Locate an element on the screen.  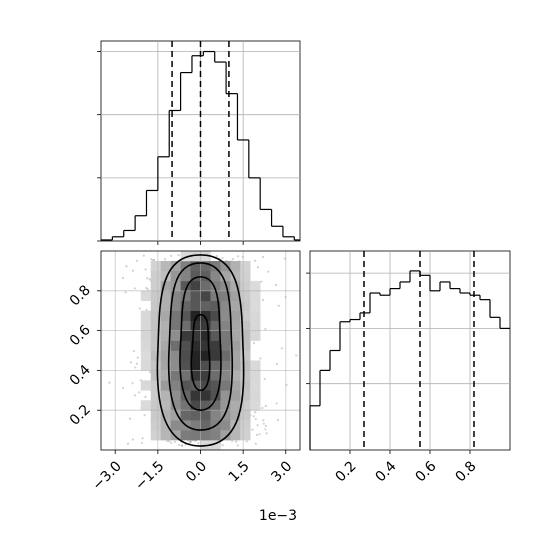
bl-ytick-label-2: 0.6 is located at coordinates (80, 335).